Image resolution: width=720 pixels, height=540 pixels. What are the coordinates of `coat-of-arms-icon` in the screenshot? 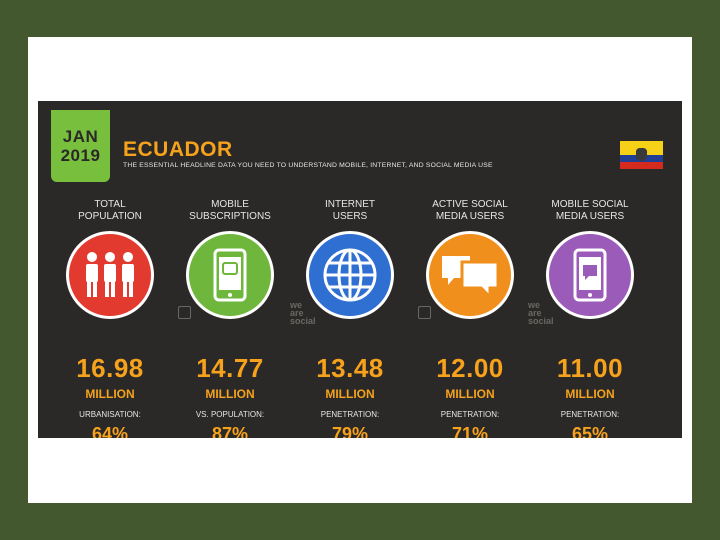 It's located at (641, 154).